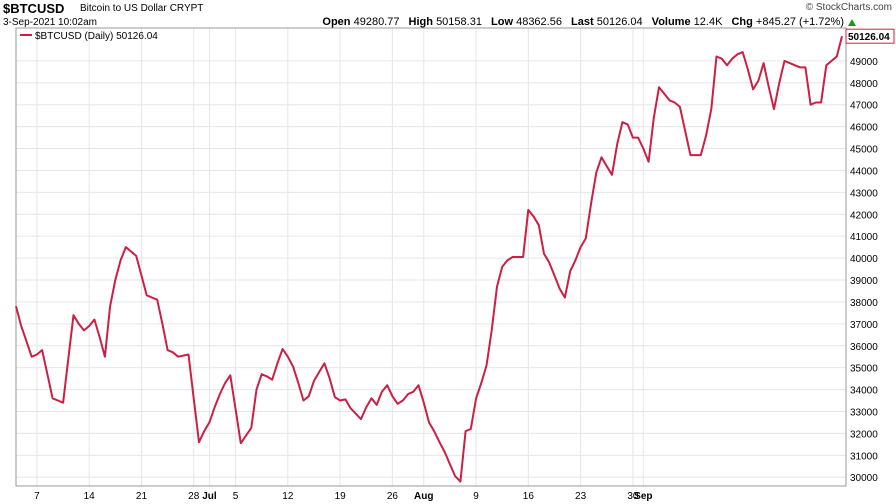  I want to click on last-label: Last, so click(582, 22).